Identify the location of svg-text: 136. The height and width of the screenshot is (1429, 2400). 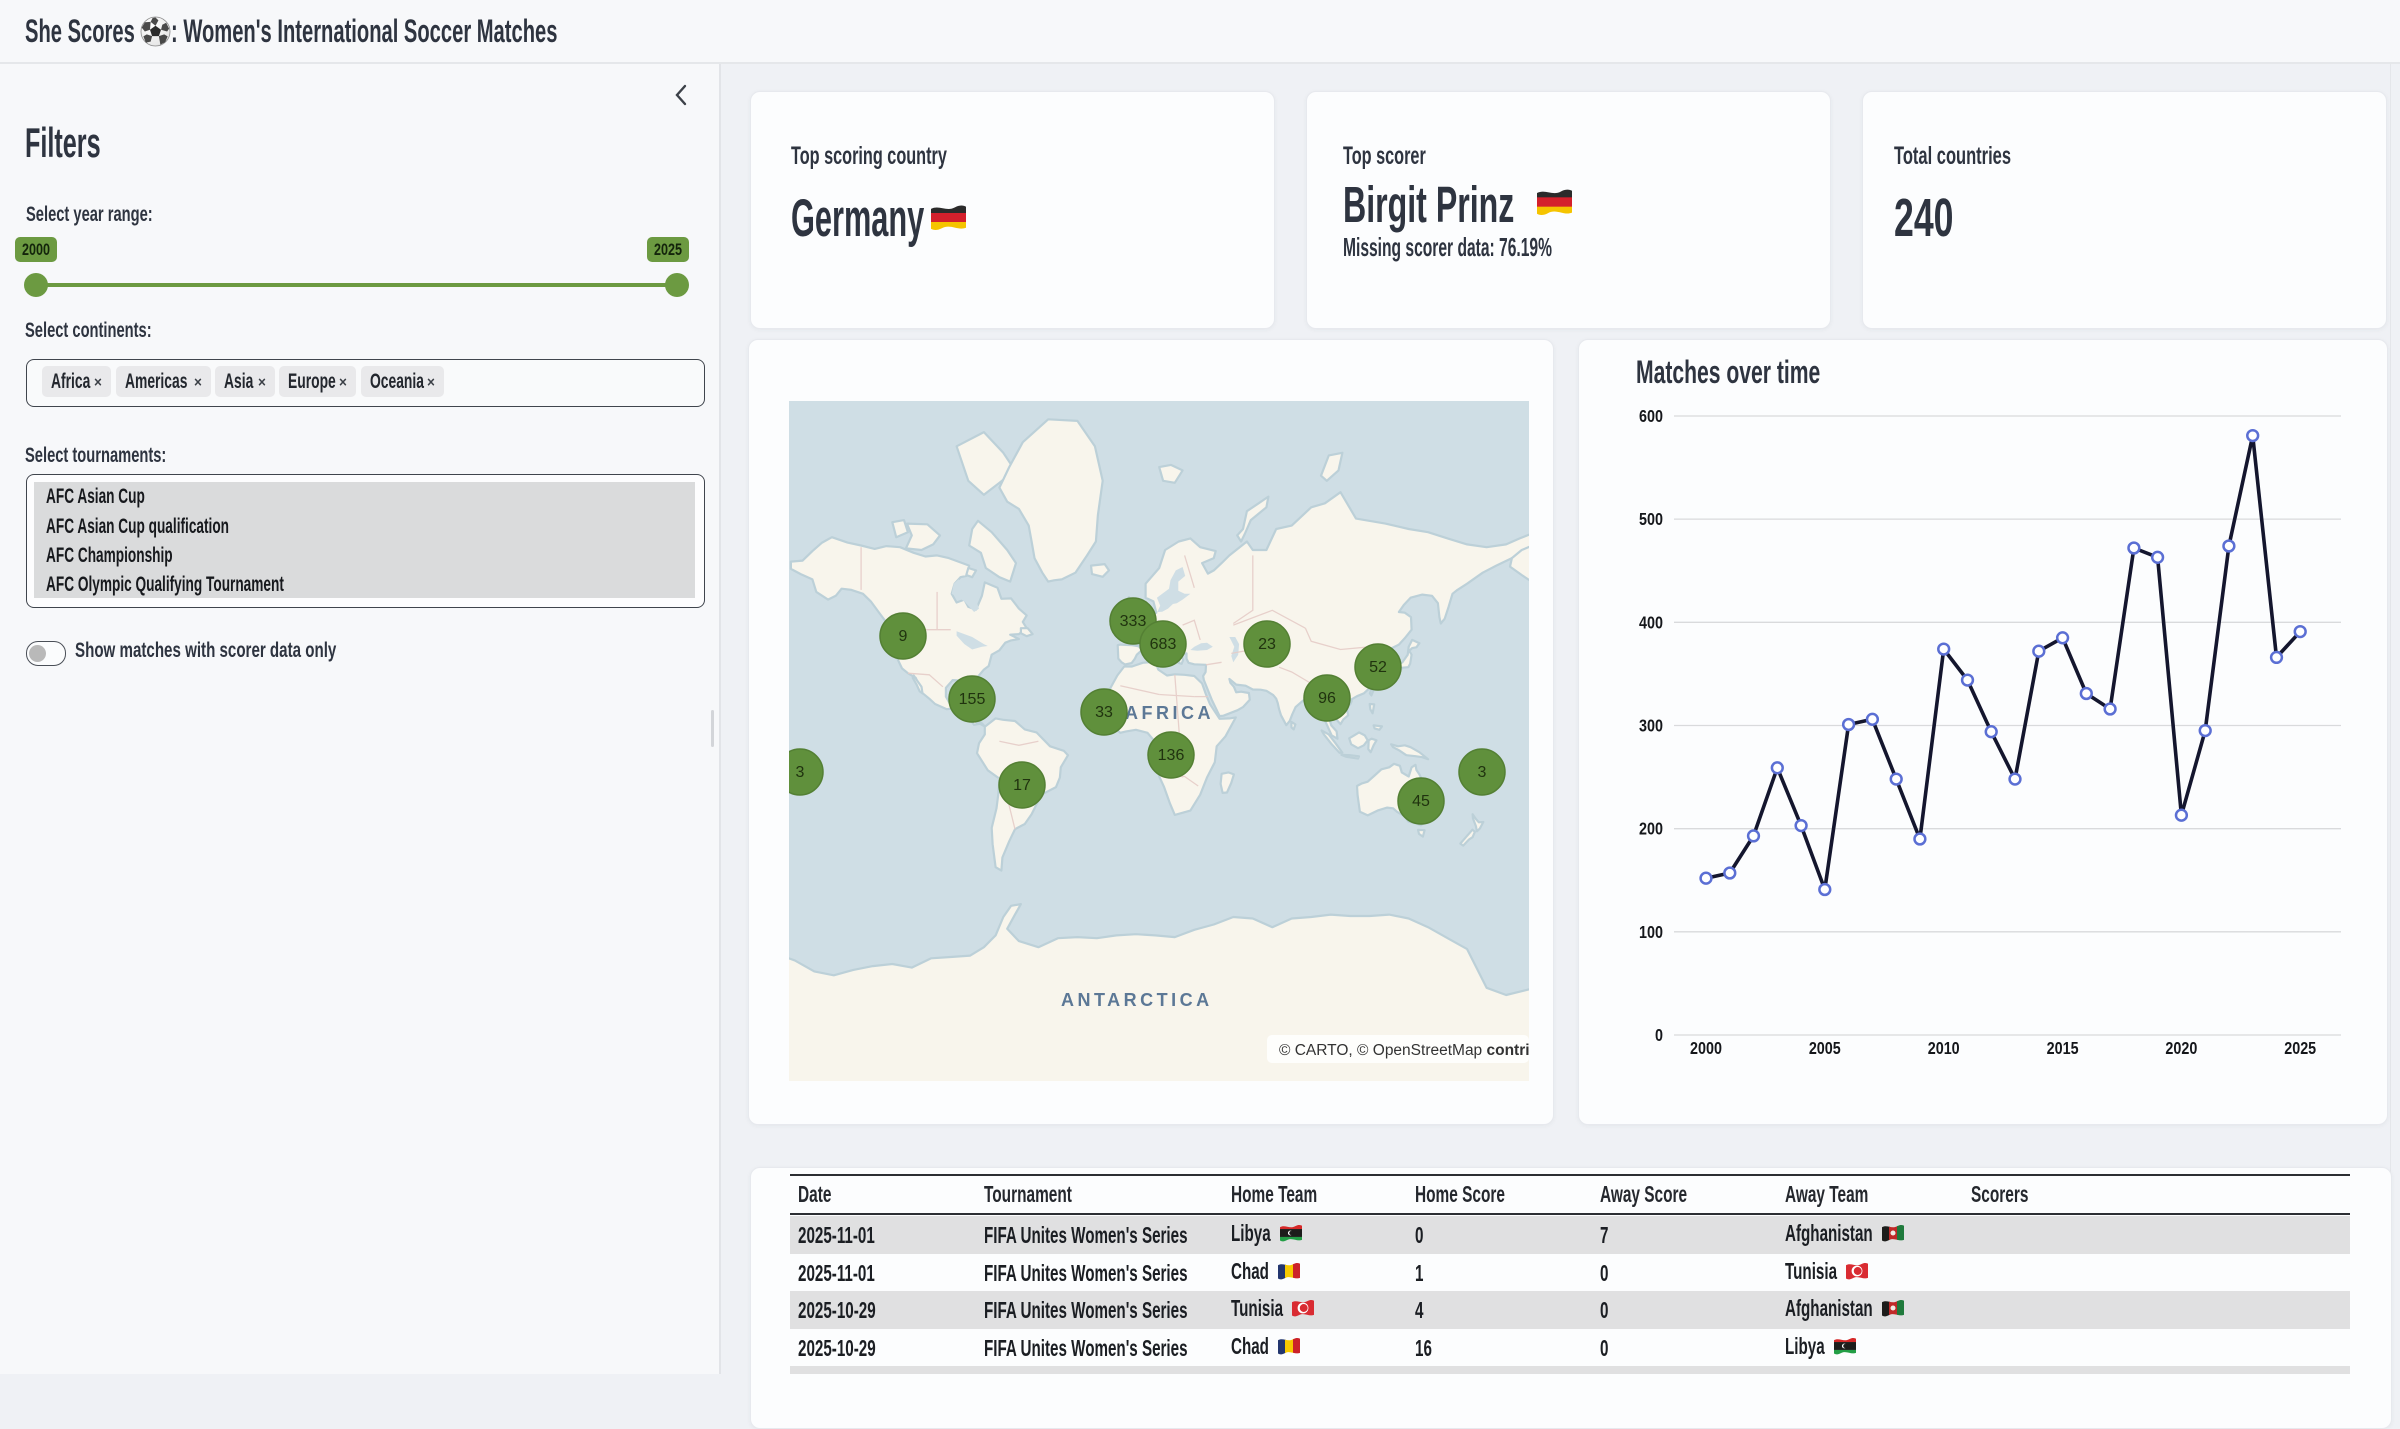
(1171, 755).